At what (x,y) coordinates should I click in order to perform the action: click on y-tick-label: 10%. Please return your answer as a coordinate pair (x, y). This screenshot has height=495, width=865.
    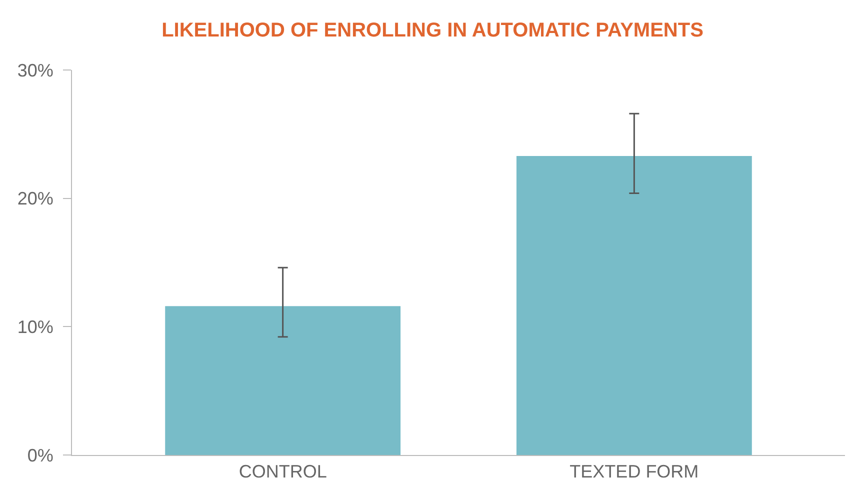
    Looking at the image, I should click on (35, 326).